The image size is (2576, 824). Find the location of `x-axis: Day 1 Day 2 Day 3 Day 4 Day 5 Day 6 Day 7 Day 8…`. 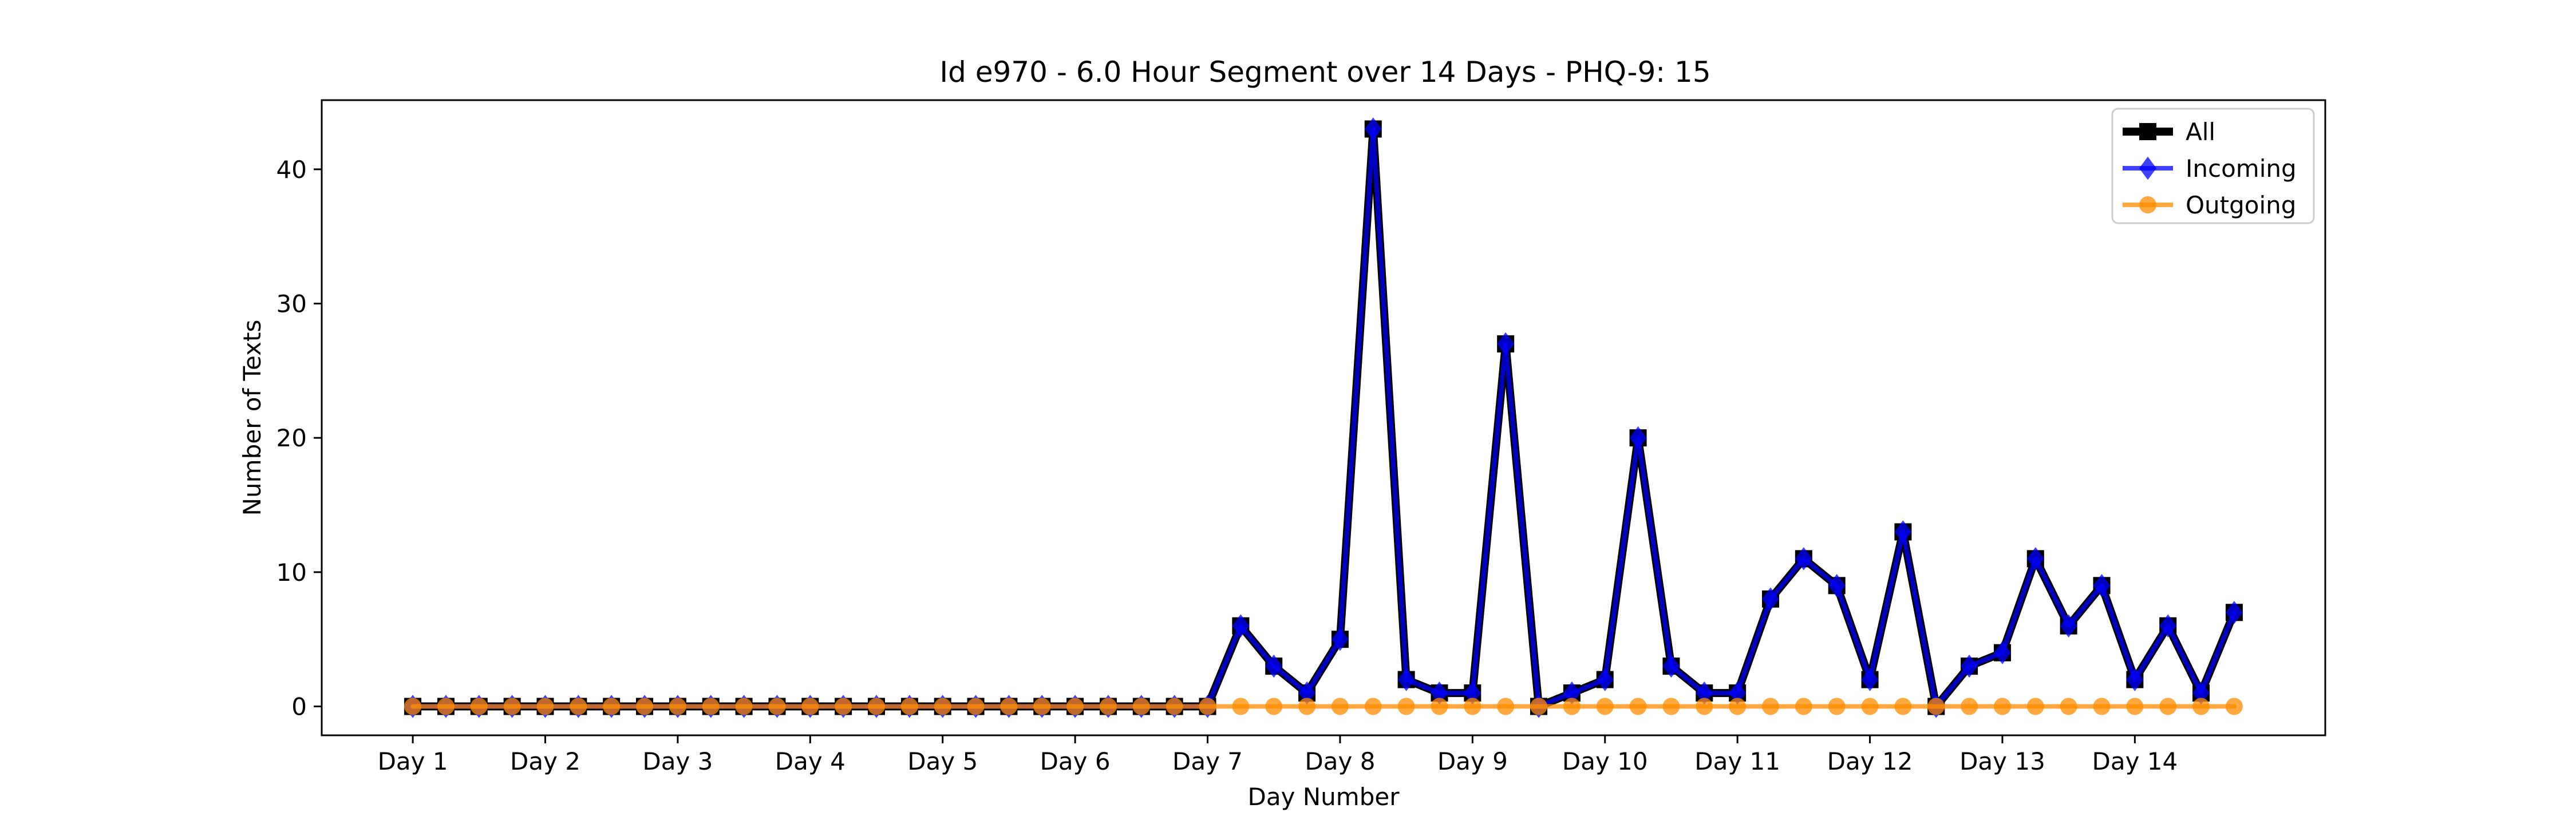

x-axis: Day 1 Day 2 Day 3 Day 4 Day 5 Day 6 Day 7 Day 8… is located at coordinates (1278, 755).